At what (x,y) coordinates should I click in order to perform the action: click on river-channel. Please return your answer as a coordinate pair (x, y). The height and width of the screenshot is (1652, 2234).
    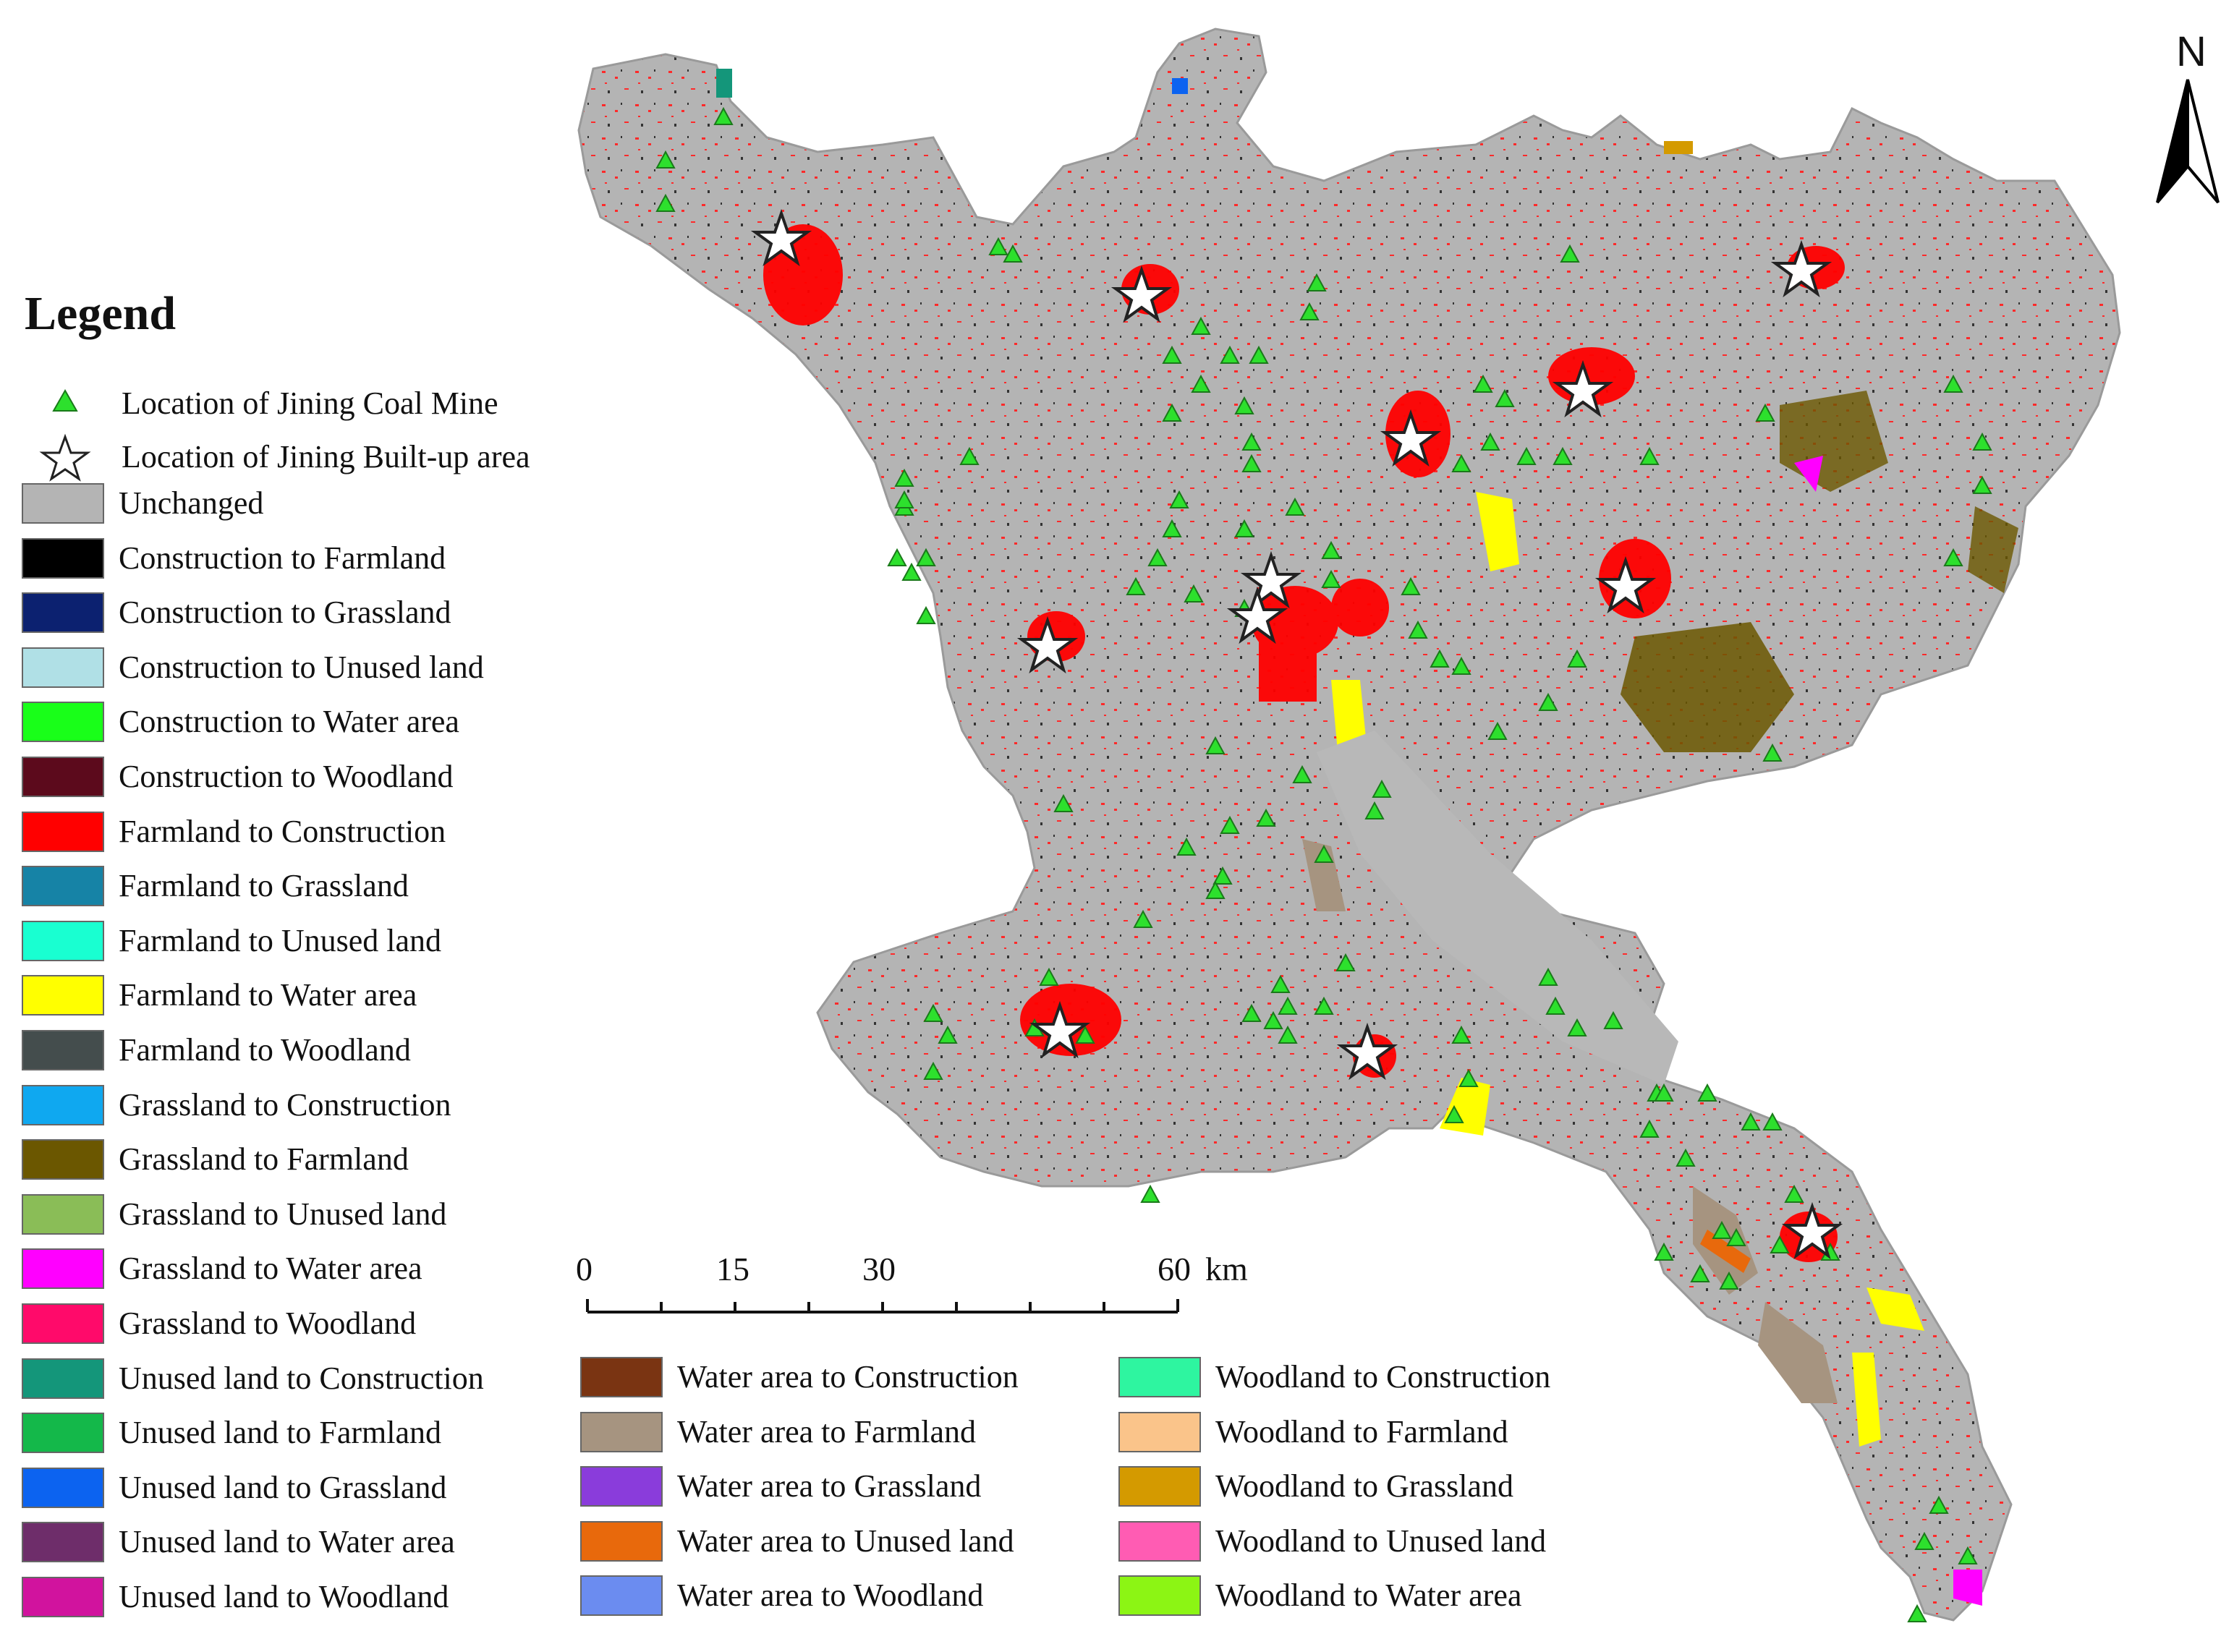
    Looking at the image, I should click on (1497, 908).